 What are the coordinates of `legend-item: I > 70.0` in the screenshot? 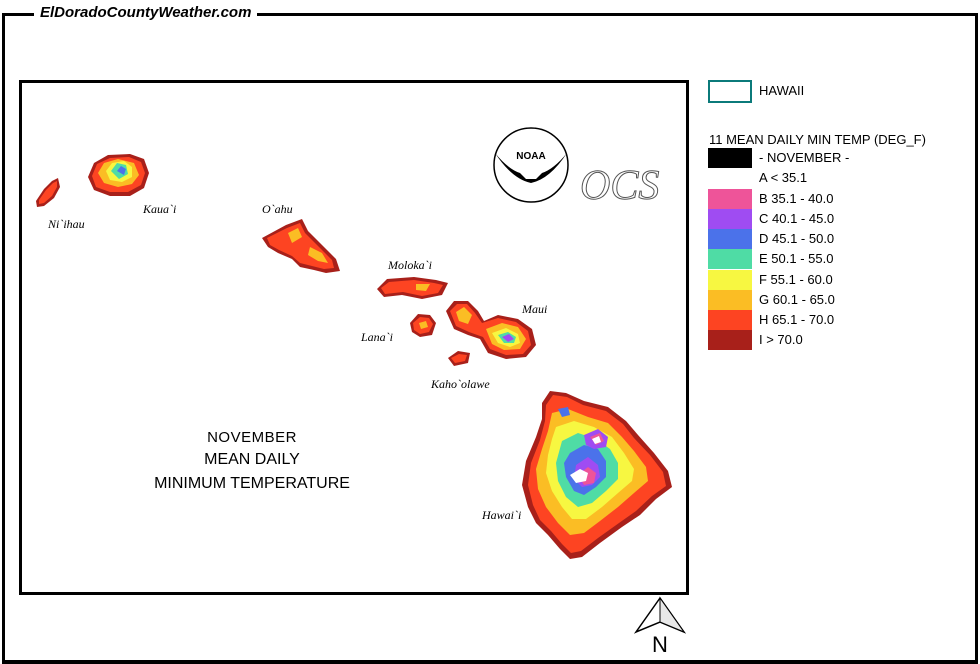 It's located at (842, 340).